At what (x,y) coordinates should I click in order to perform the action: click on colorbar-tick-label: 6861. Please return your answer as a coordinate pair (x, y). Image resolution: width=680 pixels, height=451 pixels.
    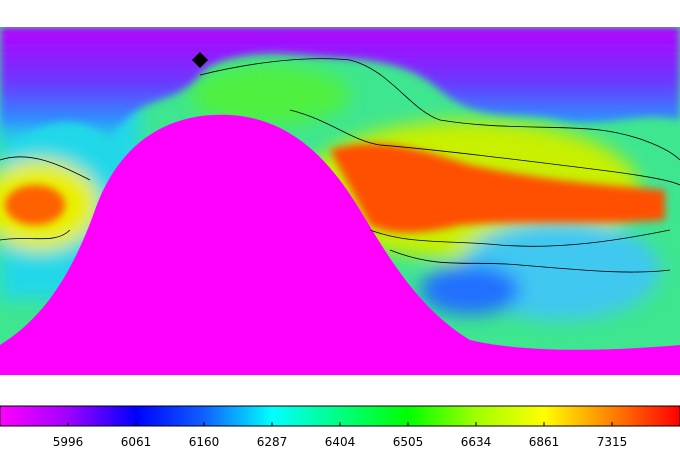
    Looking at the image, I should click on (544, 442).